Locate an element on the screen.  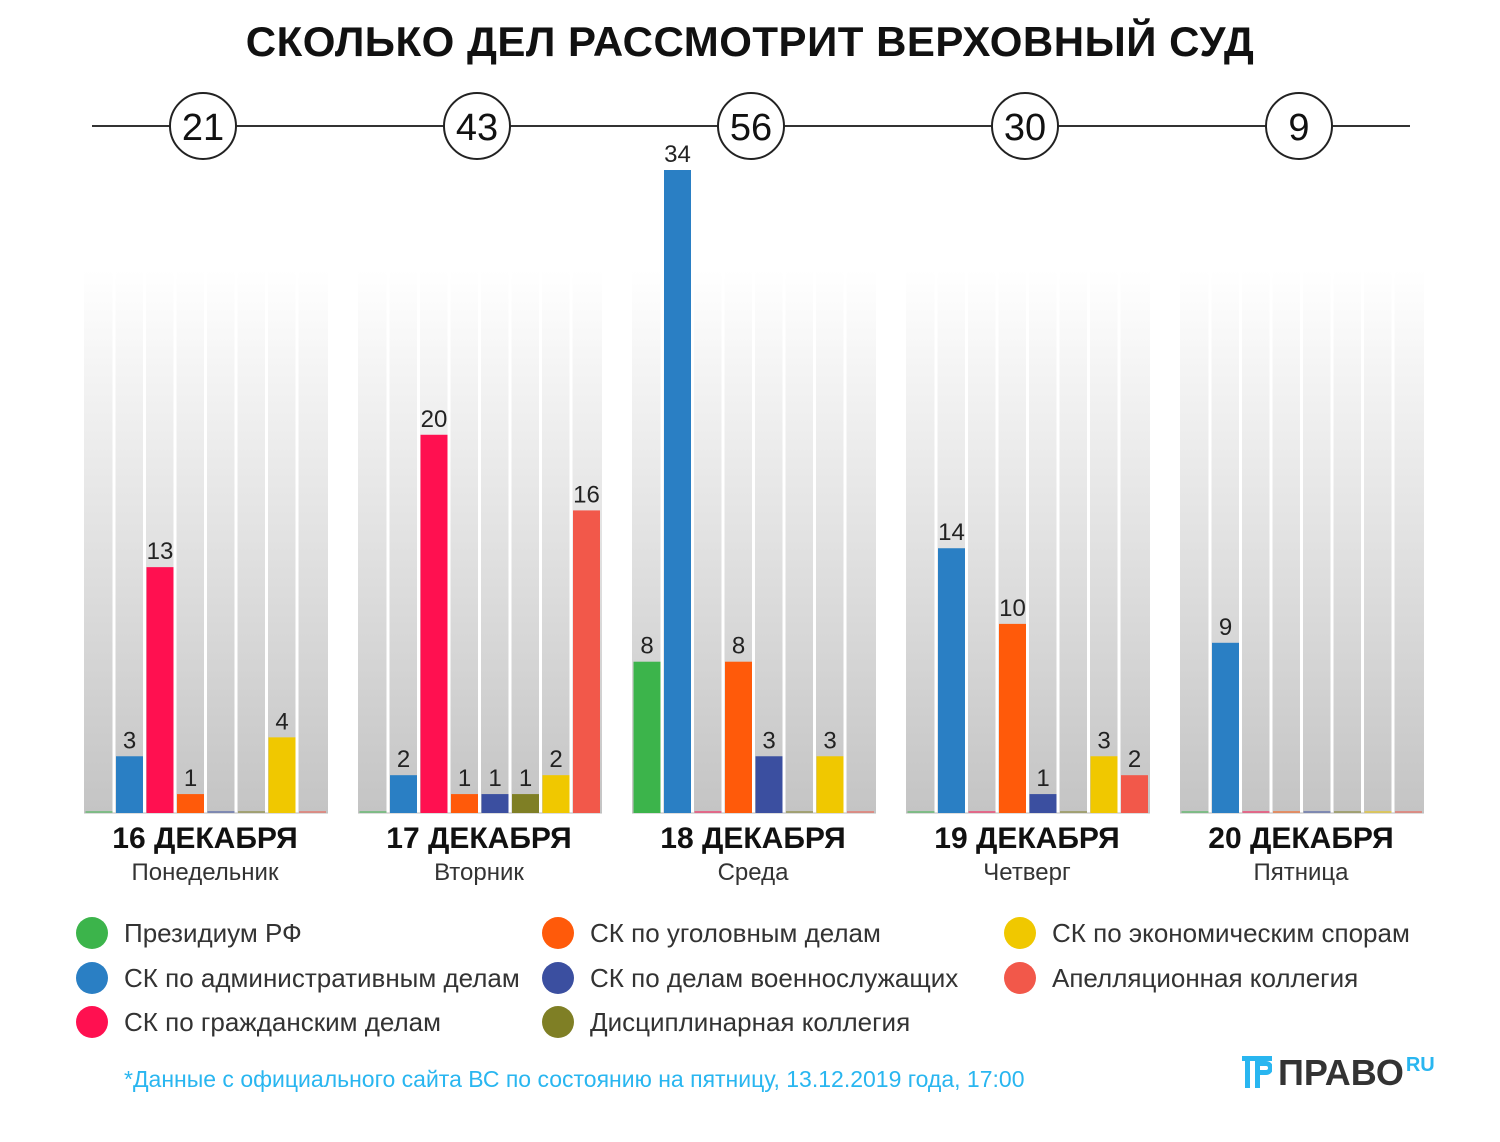
bar-value-label: 3 is located at coordinates (768, 740).